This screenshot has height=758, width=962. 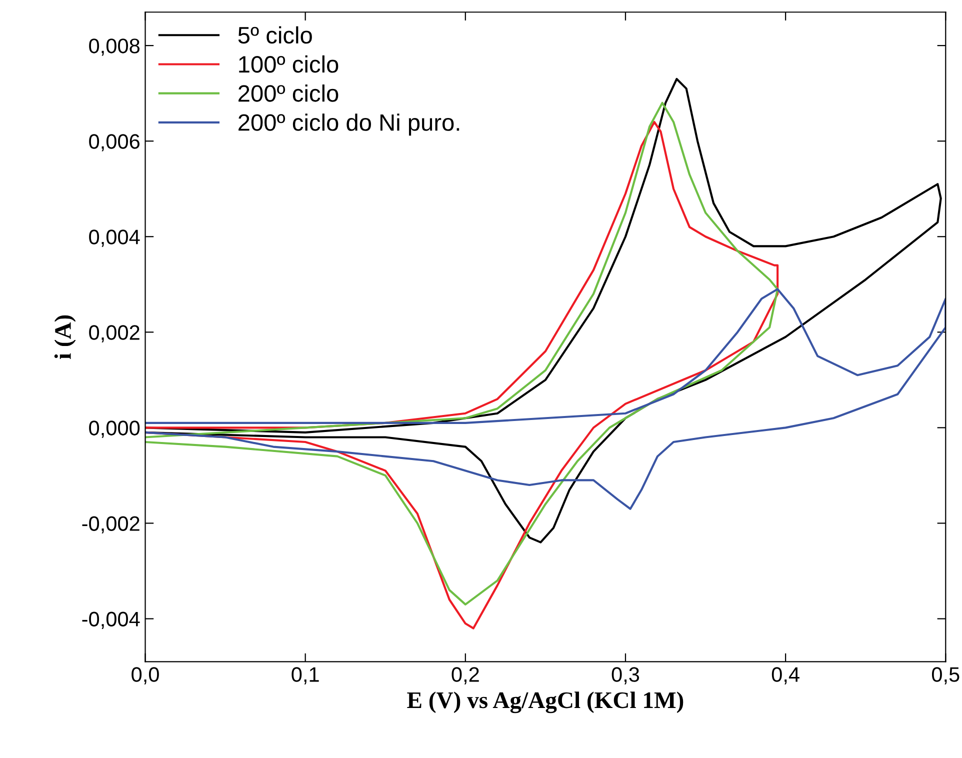 I want to click on y-tick-label: -0,004, so click(x=111, y=620).